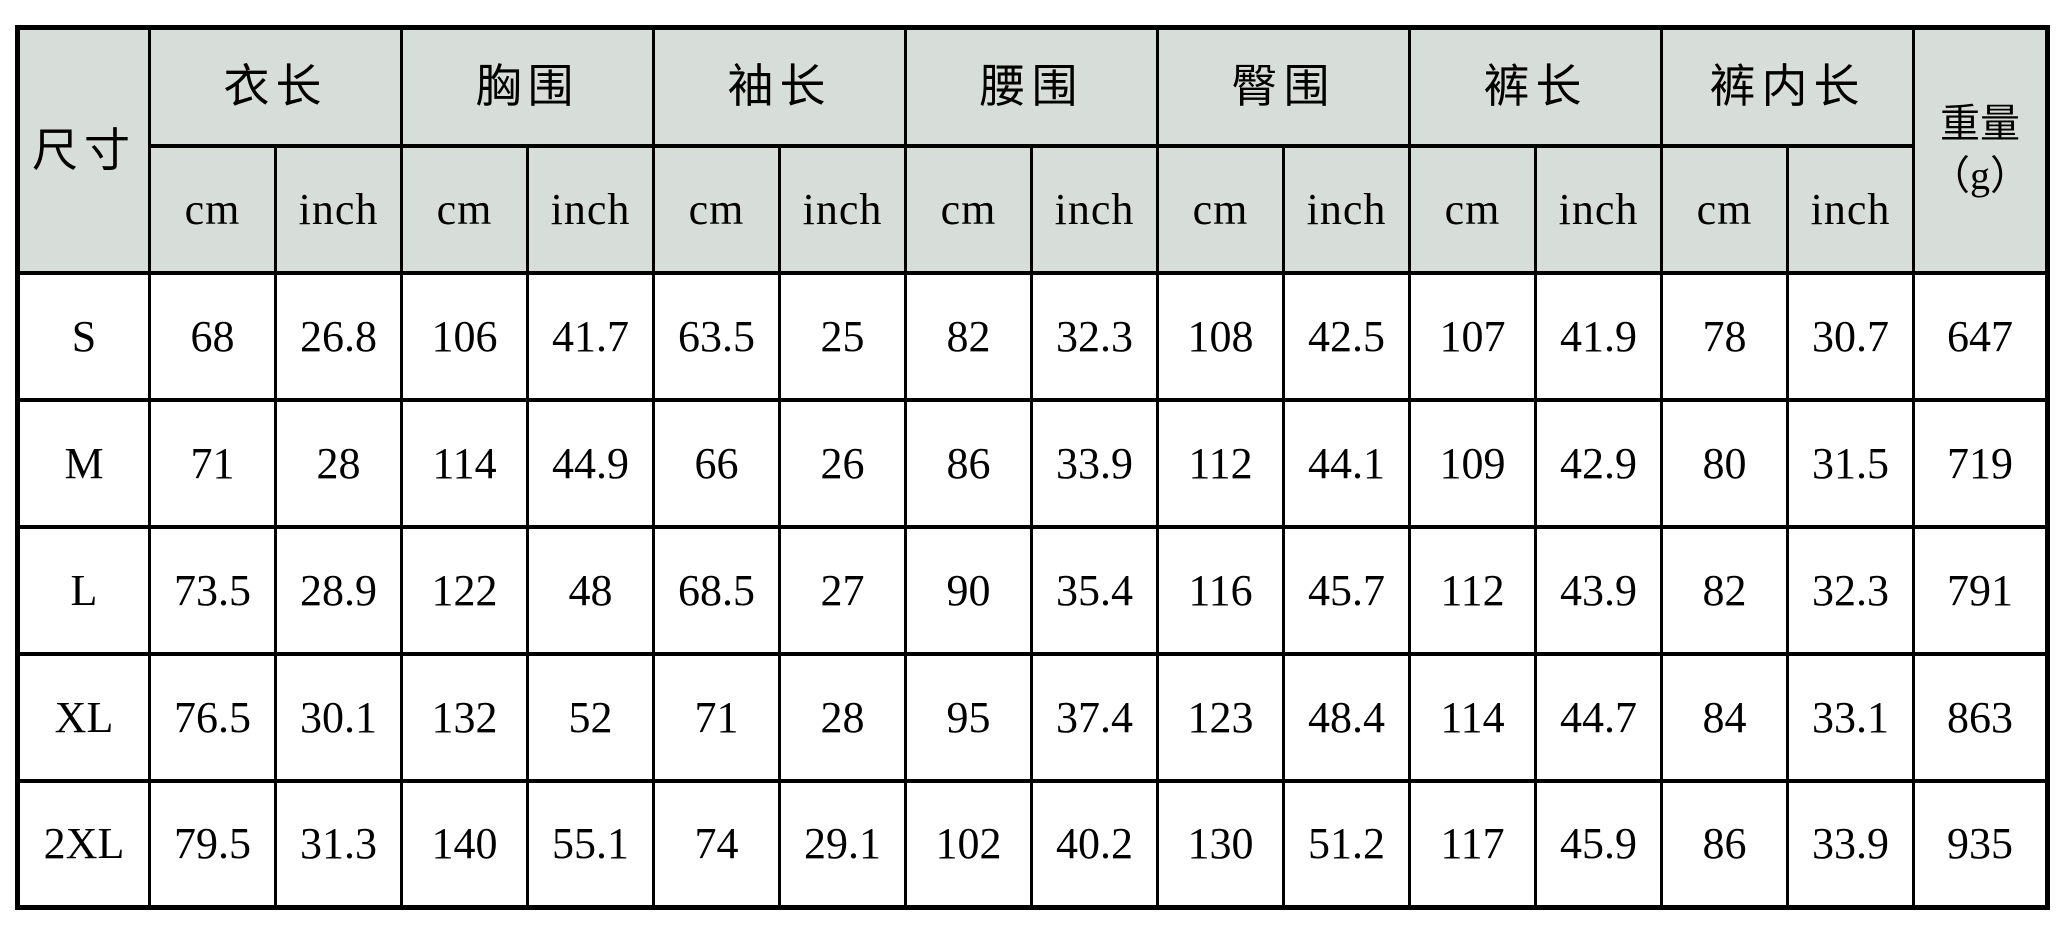  What do you see at coordinates (842, 590) in the screenshot?
I see `data-cell: 27` at bounding box center [842, 590].